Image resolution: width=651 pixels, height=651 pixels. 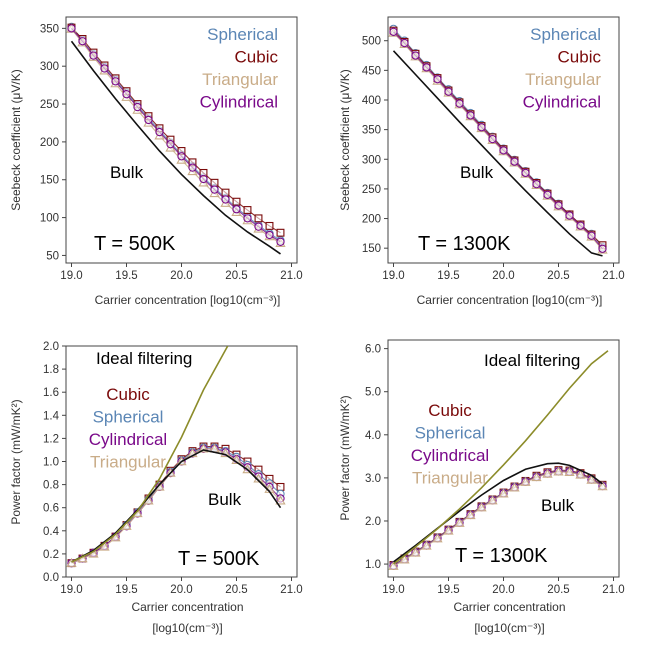 What do you see at coordinates (51, 486) in the screenshot?
I see `y-tick-label: 0.8` at bounding box center [51, 486].